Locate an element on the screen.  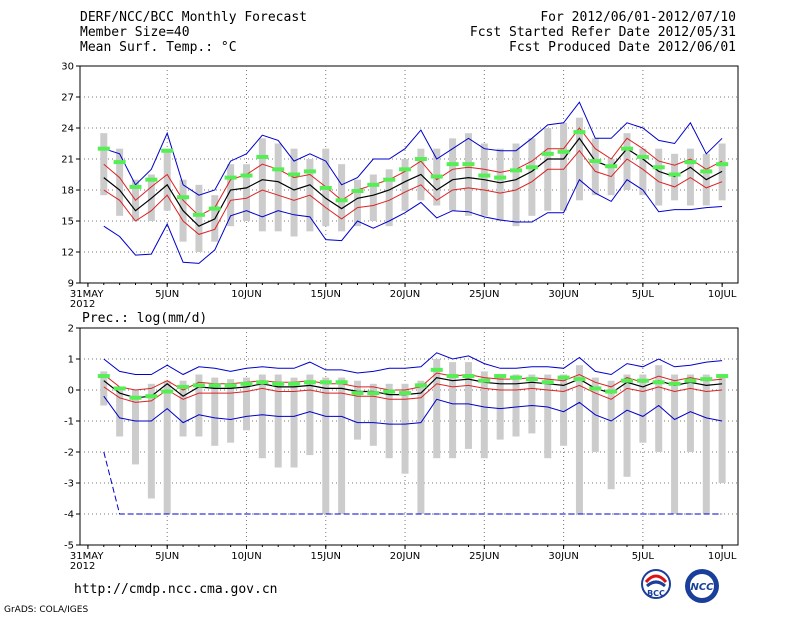
prec-xtick-label: 10JUL is located at coordinates (722, 556).